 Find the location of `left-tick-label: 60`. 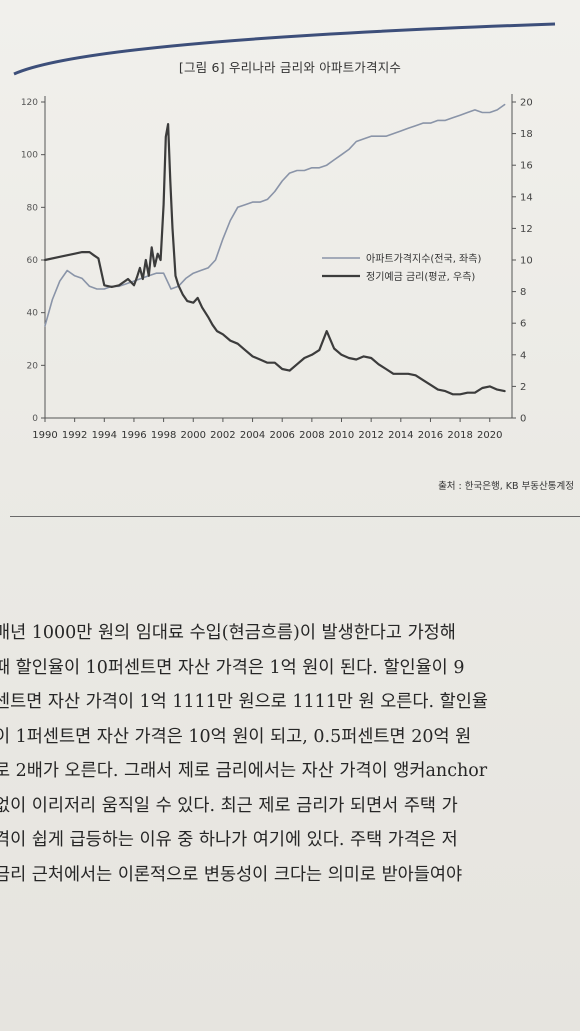

left-tick-label: 60 is located at coordinates (33, 261).